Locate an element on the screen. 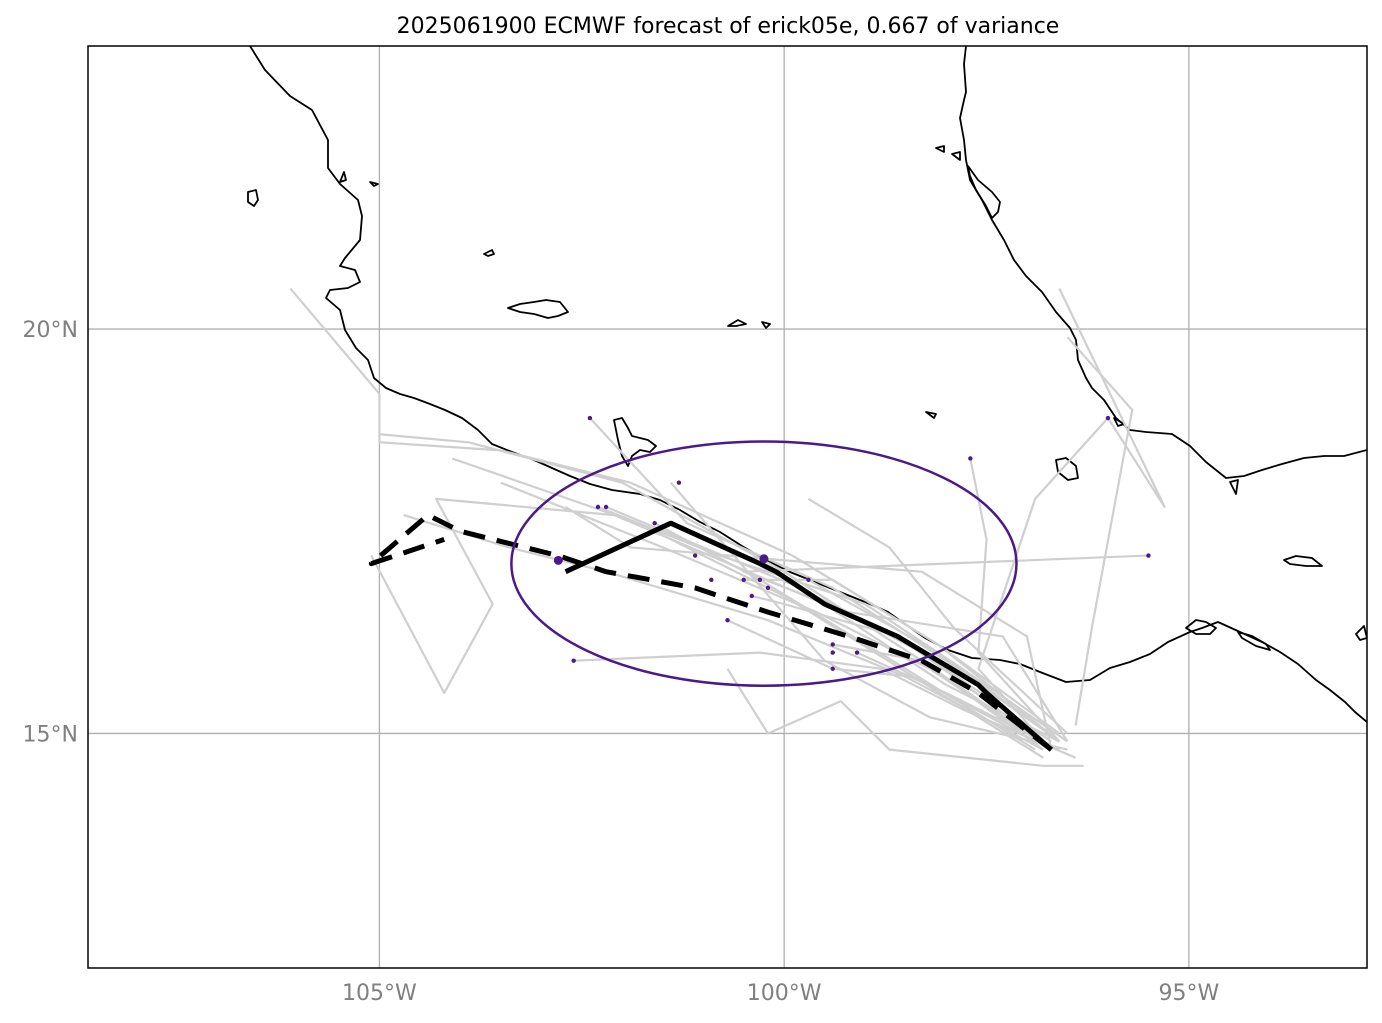 The image size is (1382, 1023). variance-ellipse is located at coordinates (764, 563).